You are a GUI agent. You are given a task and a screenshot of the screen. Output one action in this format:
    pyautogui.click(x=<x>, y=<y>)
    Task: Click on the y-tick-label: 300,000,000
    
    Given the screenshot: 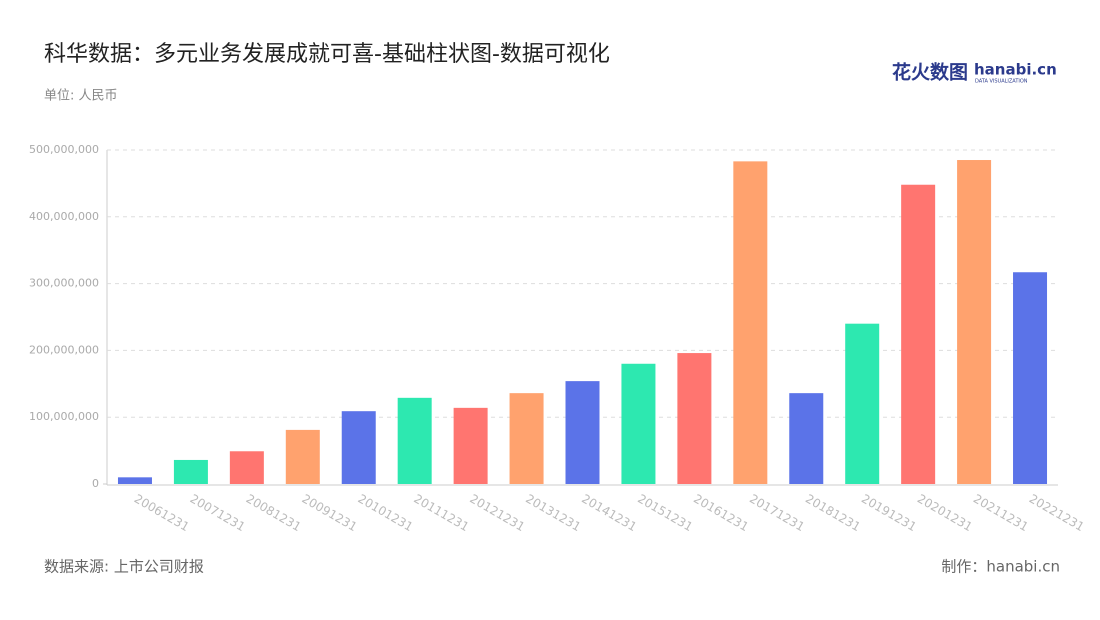 What is the action you would take?
    pyautogui.click(x=64, y=283)
    